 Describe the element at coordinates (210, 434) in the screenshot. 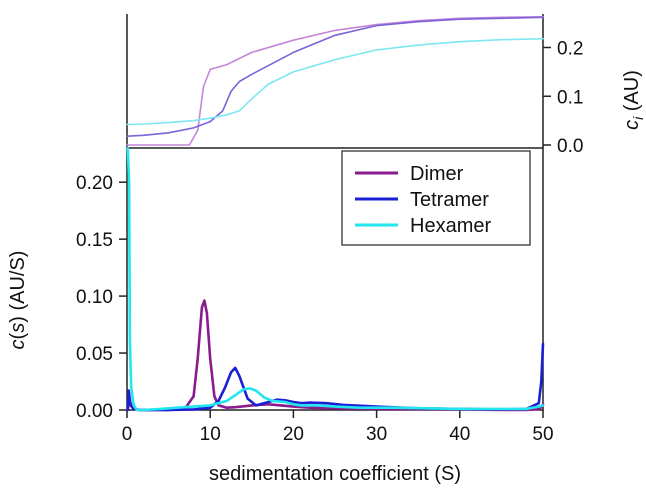

I see `x-tick-label-10: 10` at that location.